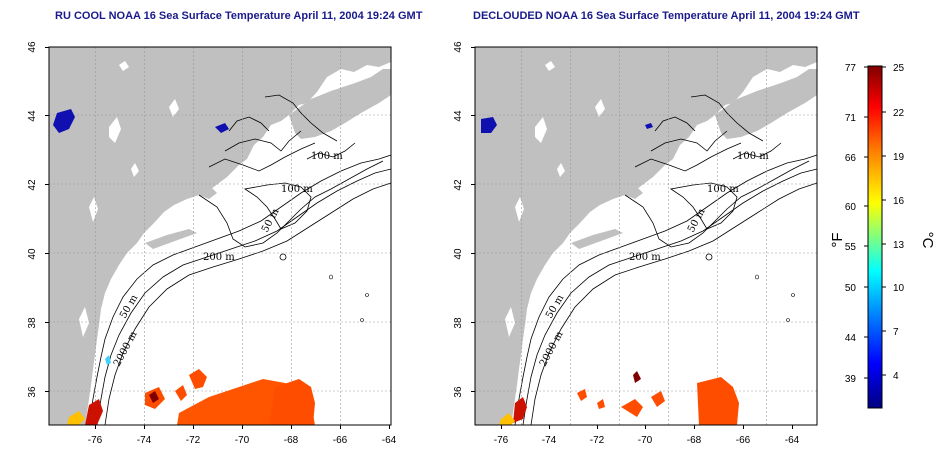 The height and width of the screenshot is (475, 950). What do you see at coordinates (851, 247) in the screenshot?
I see `colorbar-f-tick: 55` at bounding box center [851, 247].